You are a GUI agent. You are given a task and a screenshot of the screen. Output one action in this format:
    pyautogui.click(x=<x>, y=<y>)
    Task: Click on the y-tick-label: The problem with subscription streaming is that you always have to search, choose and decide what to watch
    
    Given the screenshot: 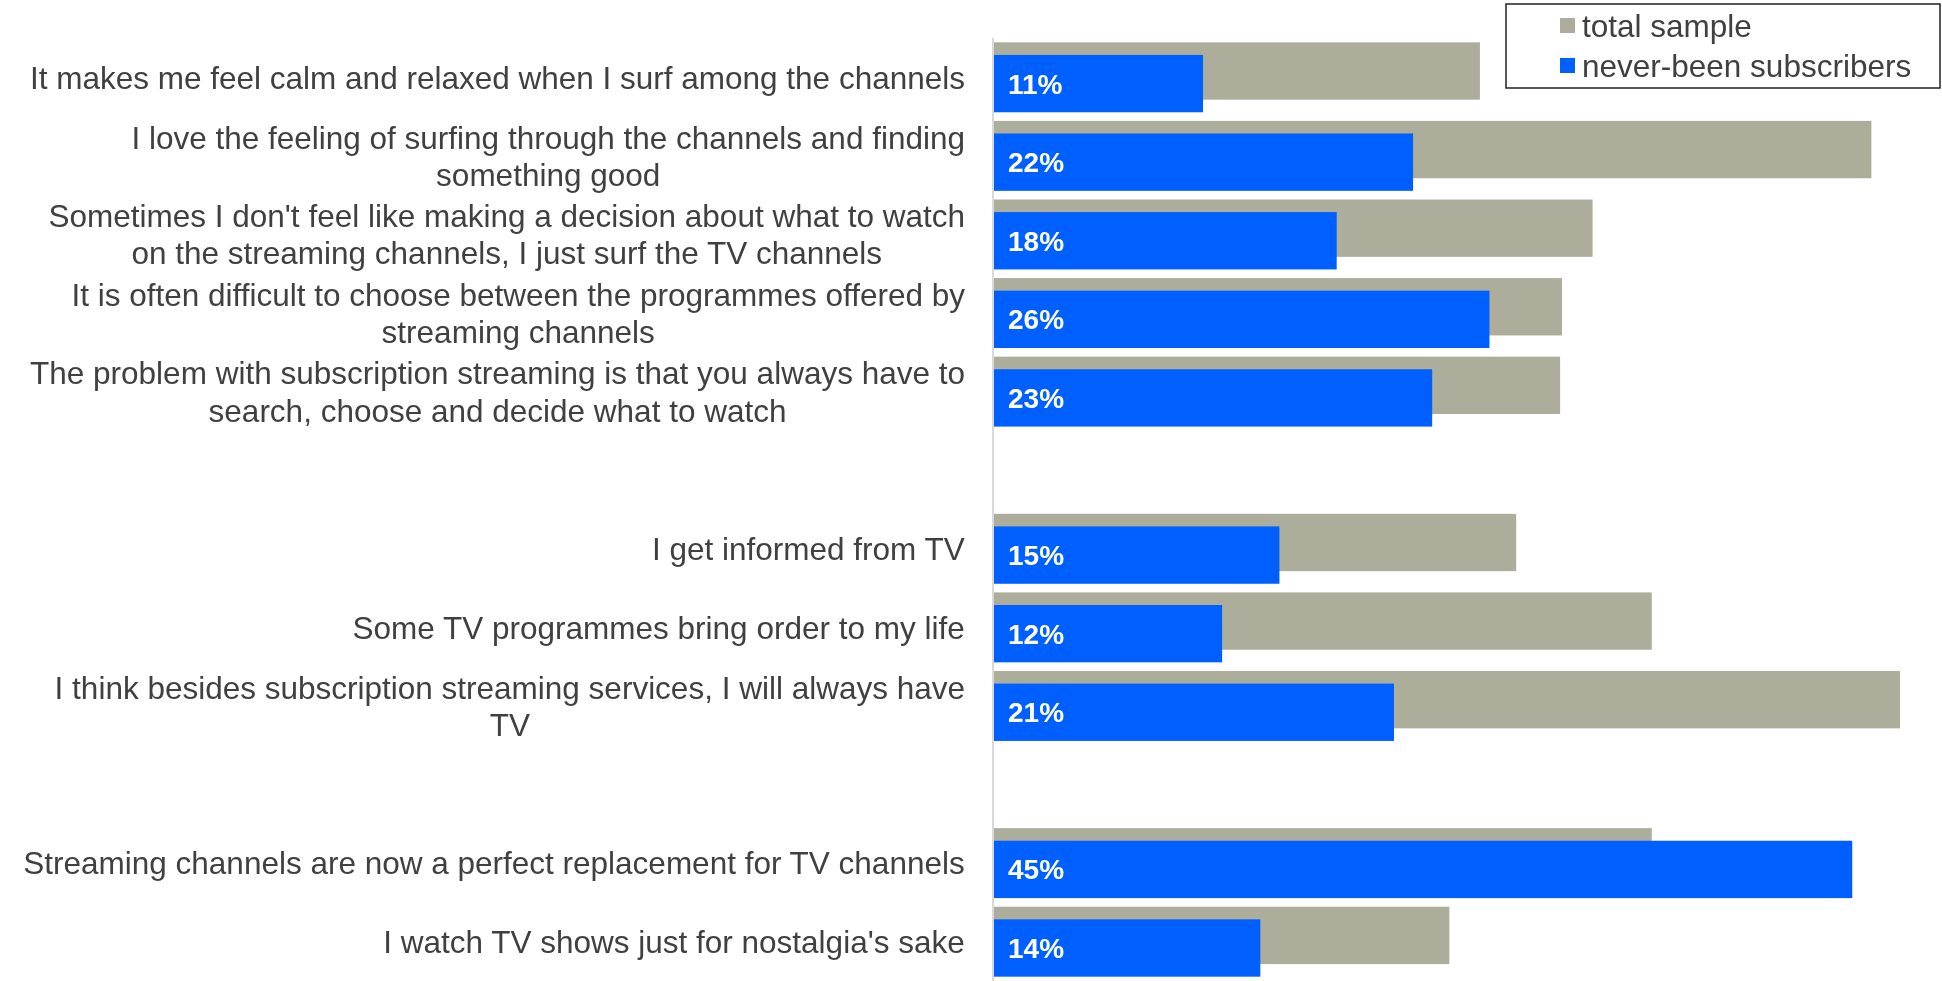 What is the action you would take?
    pyautogui.click(x=498, y=392)
    